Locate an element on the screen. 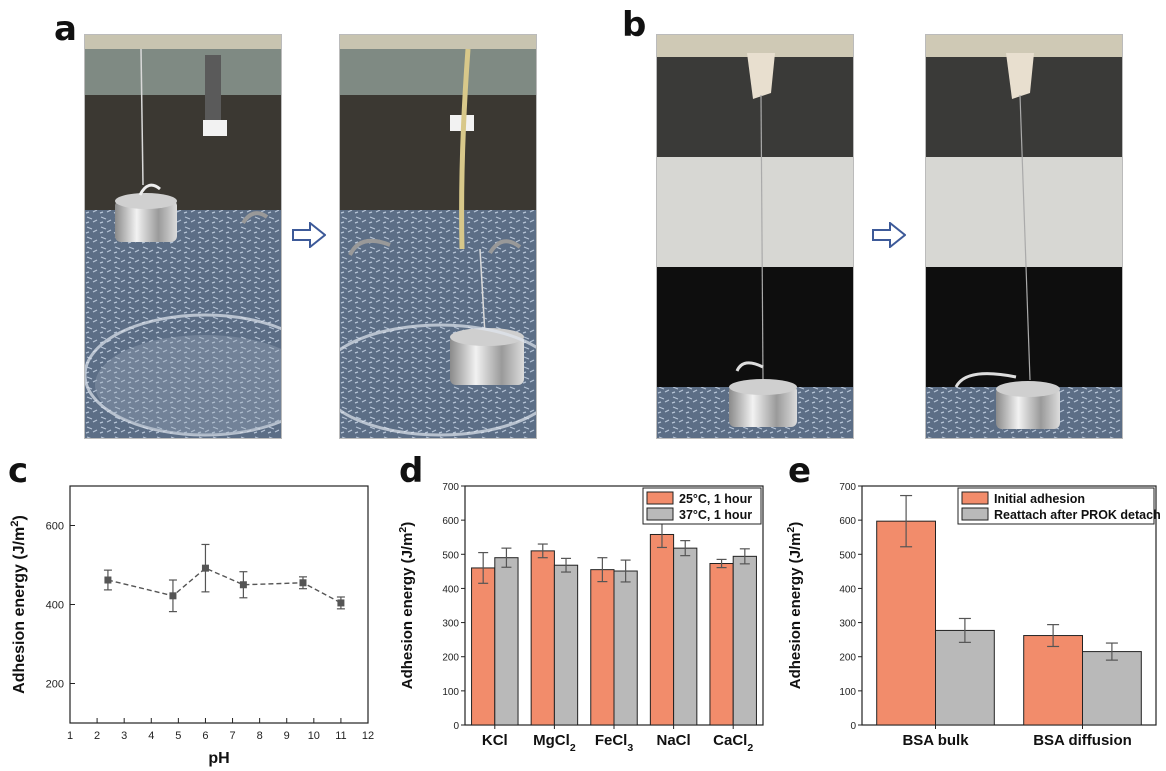 This screenshot has width=1166, height=771. legend-box is located at coordinates (1056, 506).